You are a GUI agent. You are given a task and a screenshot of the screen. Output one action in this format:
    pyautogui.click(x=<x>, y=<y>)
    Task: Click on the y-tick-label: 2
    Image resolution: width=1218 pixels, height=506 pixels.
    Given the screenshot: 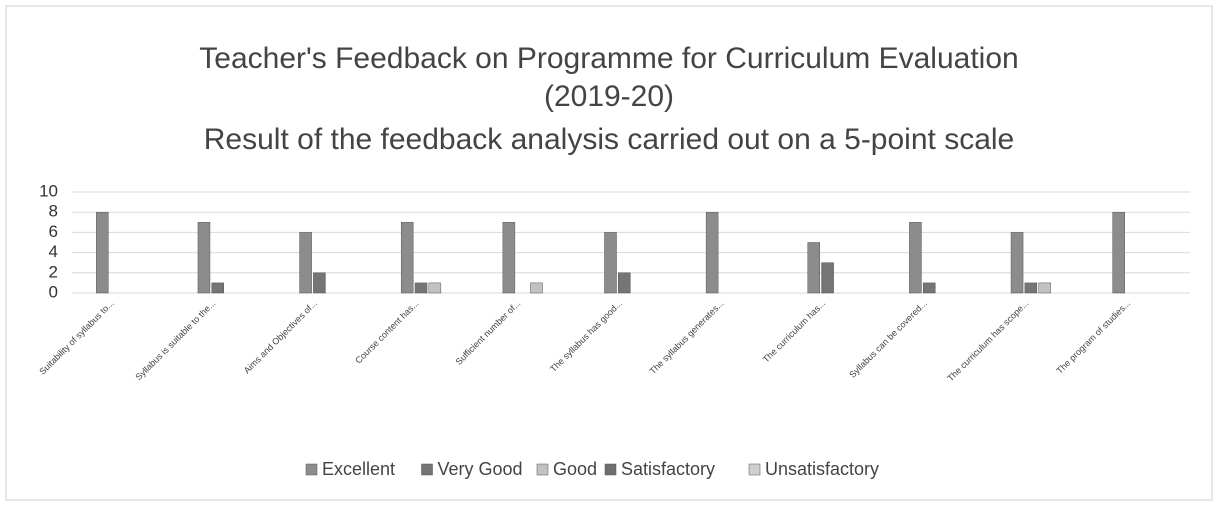 What is the action you would take?
    pyautogui.click(x=53, y=271)
    